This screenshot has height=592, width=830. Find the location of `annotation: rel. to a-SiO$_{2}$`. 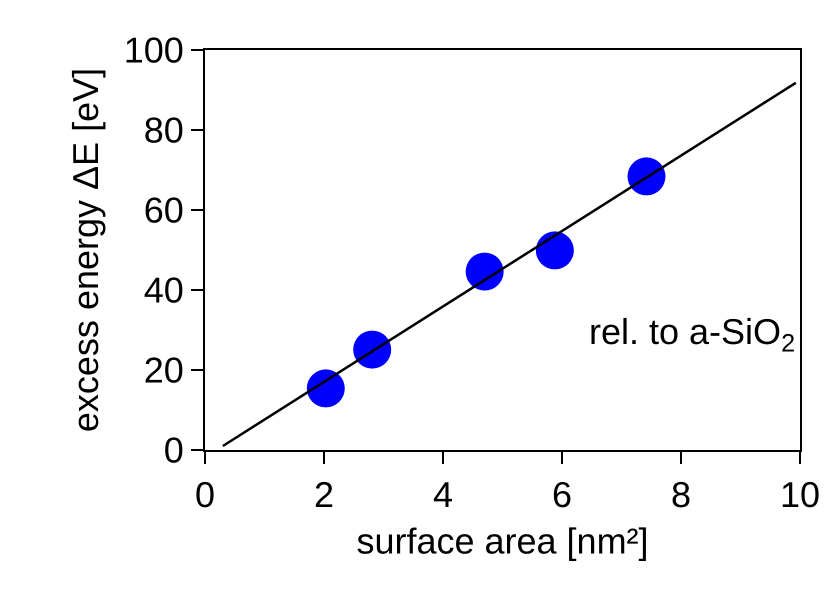

annotation: rel. to a-SiO$_{2}$ is located at coordinates (692, 334).